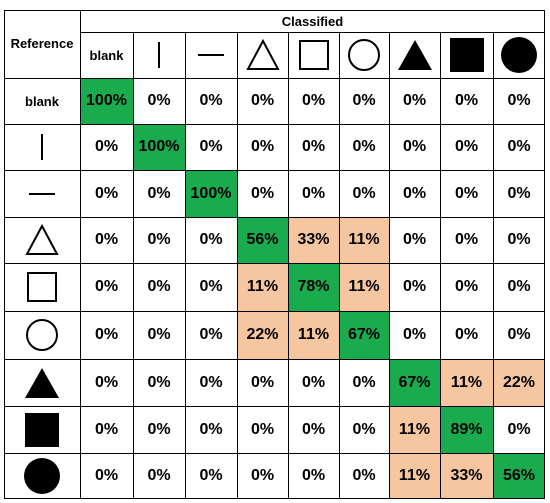  I want to click on blank-label: blank, so click(106, 55).